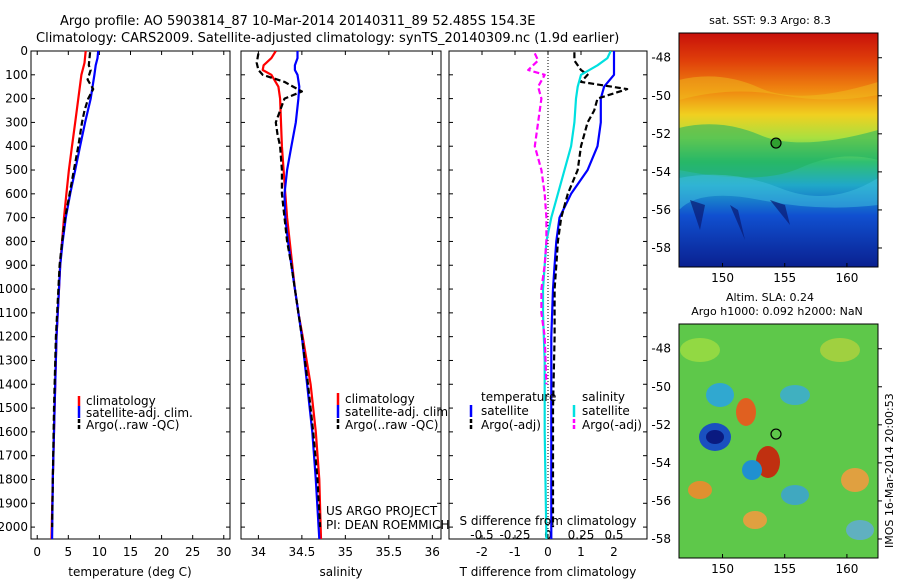 The image size is (900, 580). What do you see at coordinates (515, 552) in the screenshot?
I see `x-tick-label: -1` at bounding box center [515, 552].